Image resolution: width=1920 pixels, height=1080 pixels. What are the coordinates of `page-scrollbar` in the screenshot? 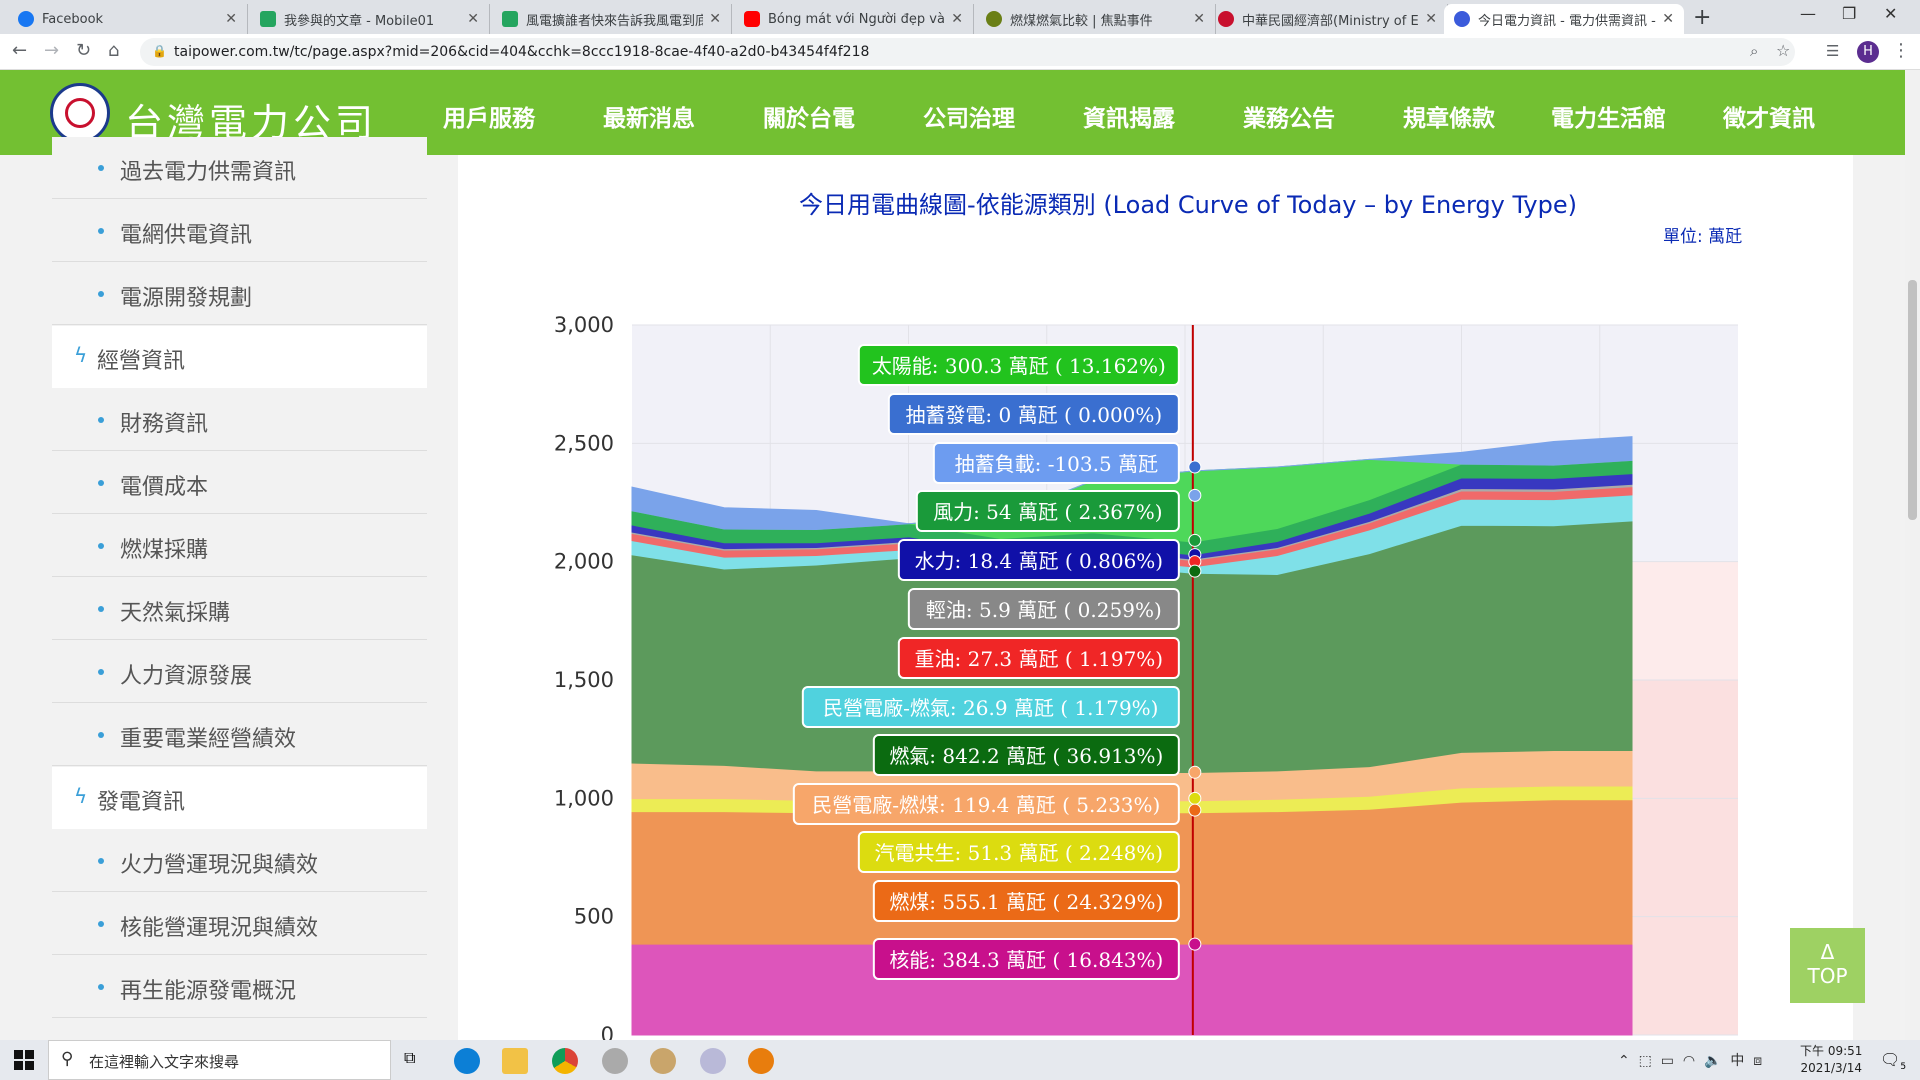 It's located at (1912, 555).